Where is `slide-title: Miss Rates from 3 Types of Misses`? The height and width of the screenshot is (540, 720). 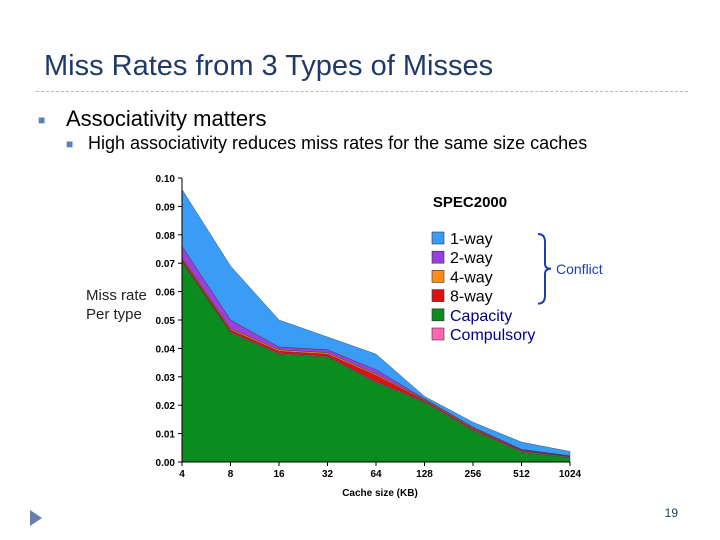
slide-title: Miss Rates from 3 Types of Misses is located at coordinates (269, 66).